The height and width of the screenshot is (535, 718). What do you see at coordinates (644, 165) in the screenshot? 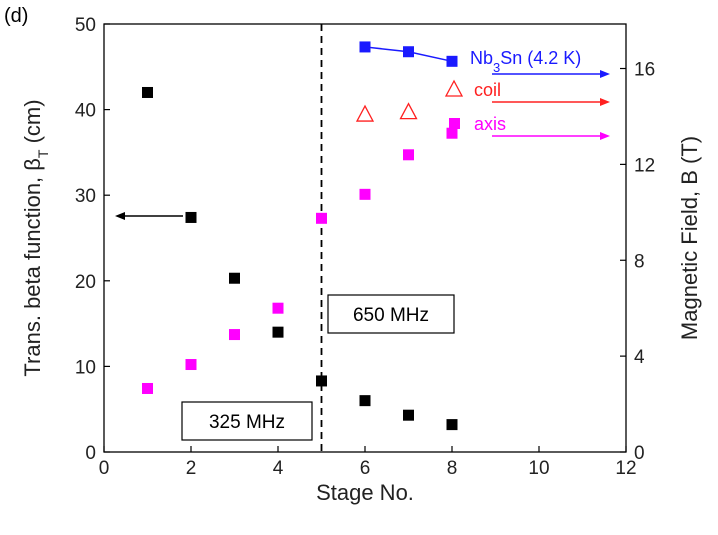
I see `y2-tick-label: 12` at bounding box center [644, 165].